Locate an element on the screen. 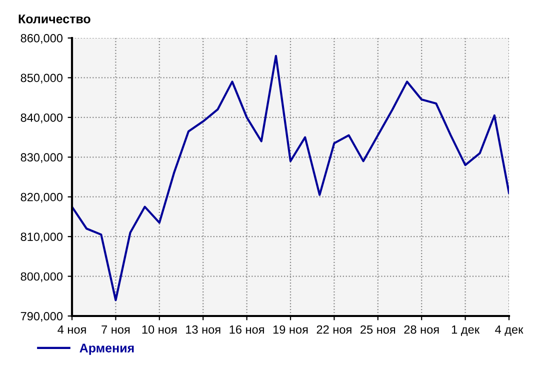 This screenshot has height=368, width=537. y-tick-label: 830,000 is located at coordinates (41, 158).